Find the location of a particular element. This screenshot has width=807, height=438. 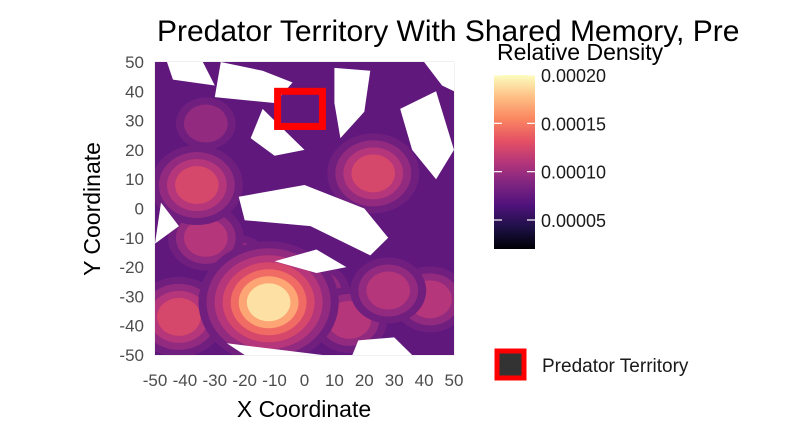

x-tick-label: -40 is located at coordinates (185, 380).